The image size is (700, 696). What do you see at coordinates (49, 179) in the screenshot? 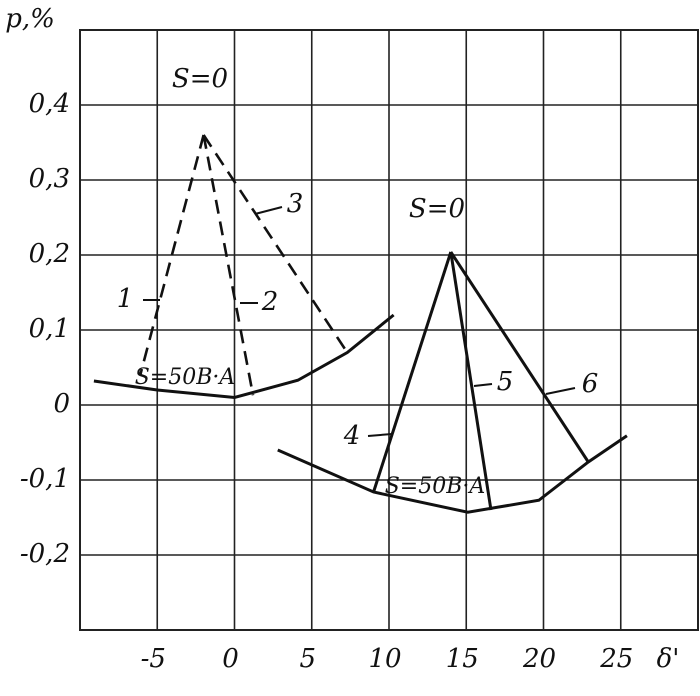
I see `y-tick-label: 0,3` at bounding box center [49, 179].